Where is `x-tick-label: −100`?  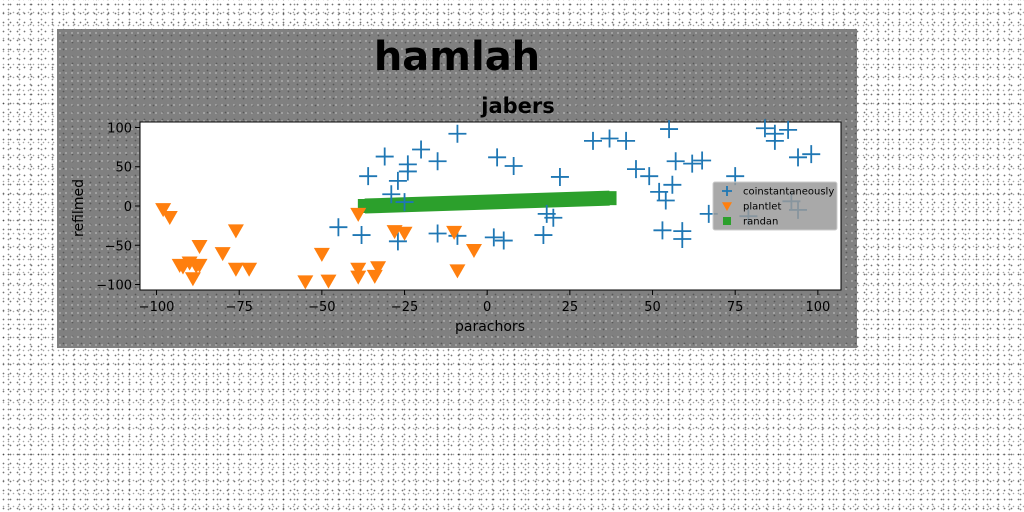 x-tick-label: −100 is located at coordinates (157, 307).